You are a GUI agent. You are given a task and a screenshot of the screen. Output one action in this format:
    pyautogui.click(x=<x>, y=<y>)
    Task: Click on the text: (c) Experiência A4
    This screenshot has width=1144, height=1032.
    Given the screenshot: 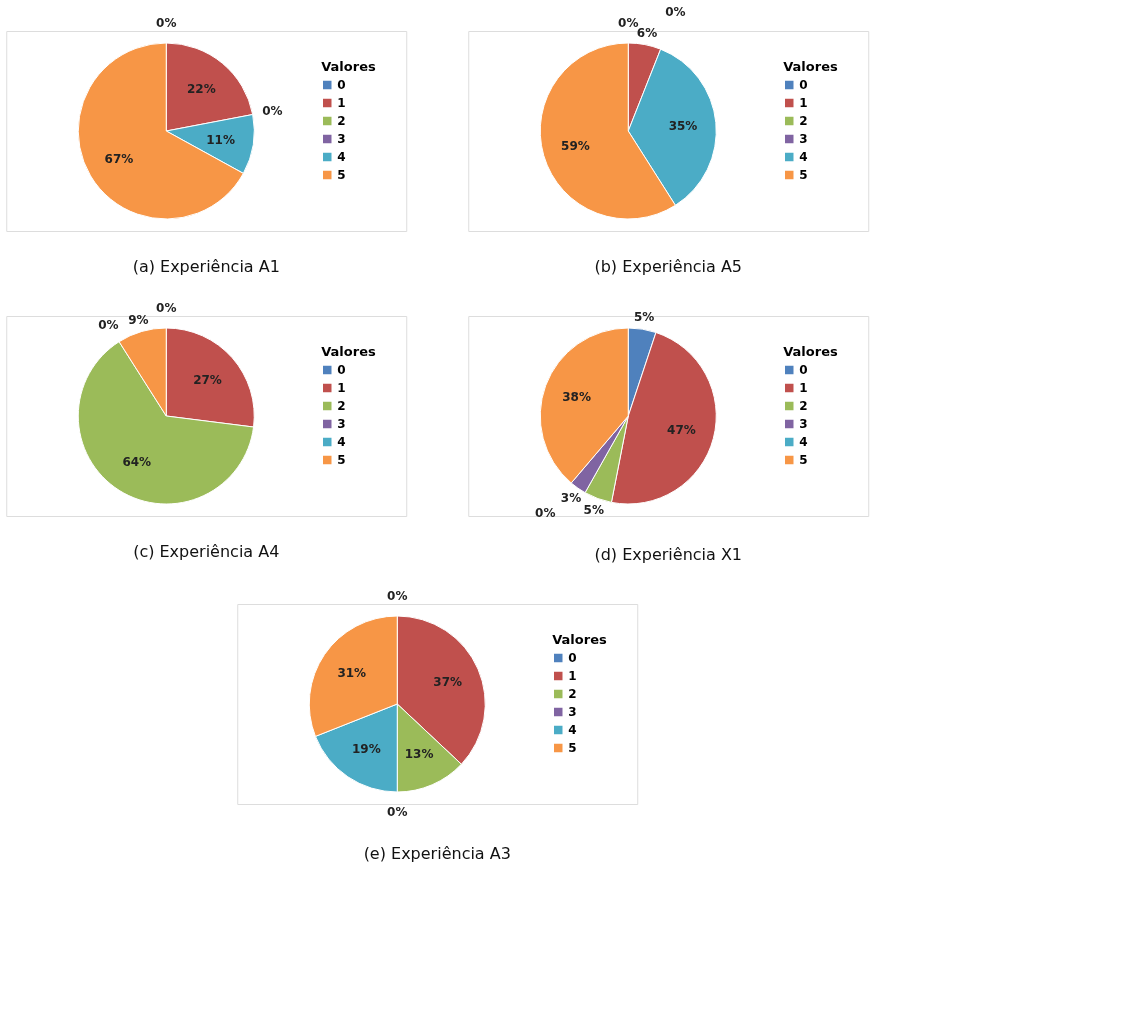 What is the action you would take?
    pyautogui.click(x=206, y=551)
    